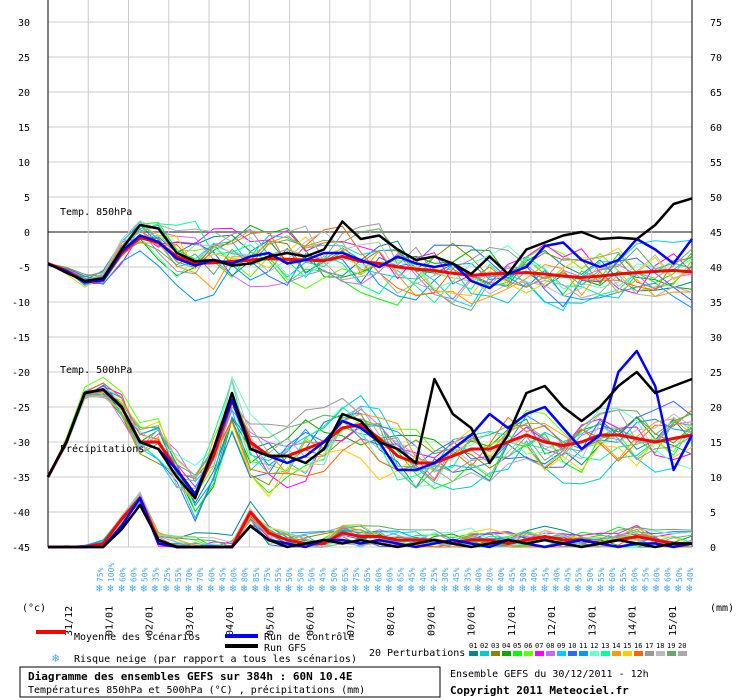  What do you see at coordinates (109, 621) in the screenshot?
I see `x-tick: 01/01` at bounding box center [109, 621].